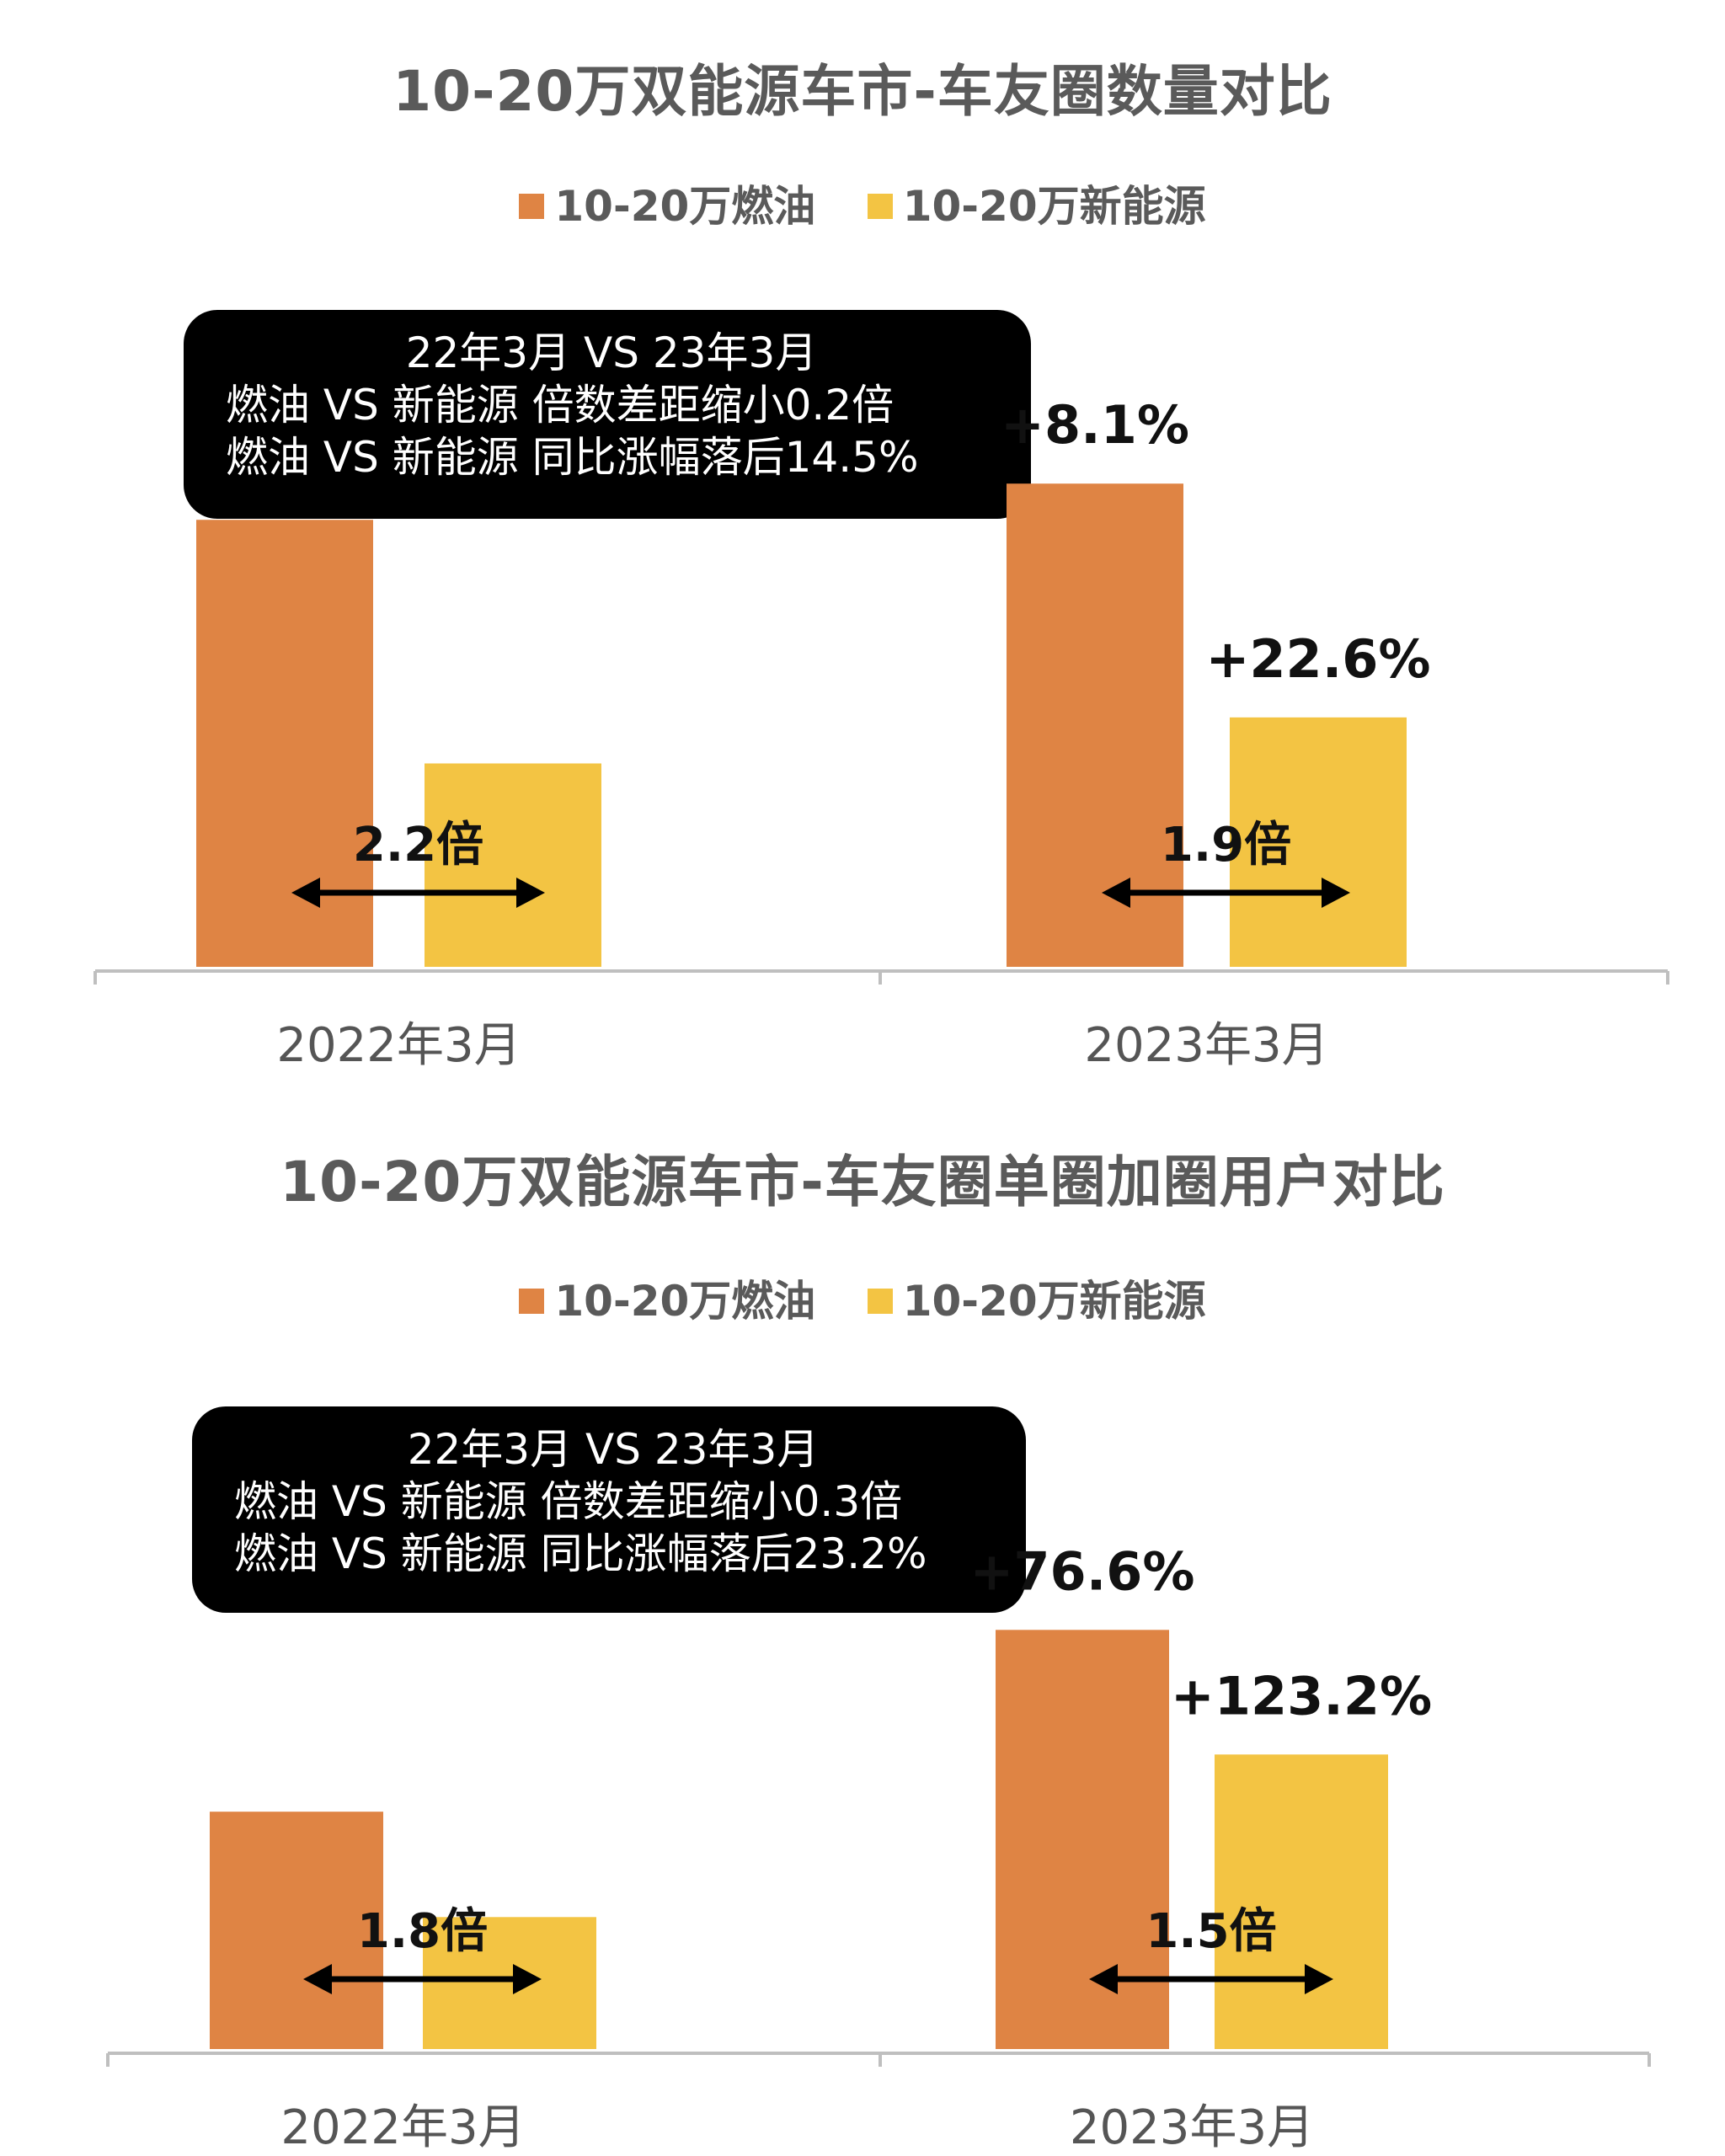  Describe the element at coordinates (1081, 1571) in the screenshot. I see `growth-label: +76.6%` at that location.